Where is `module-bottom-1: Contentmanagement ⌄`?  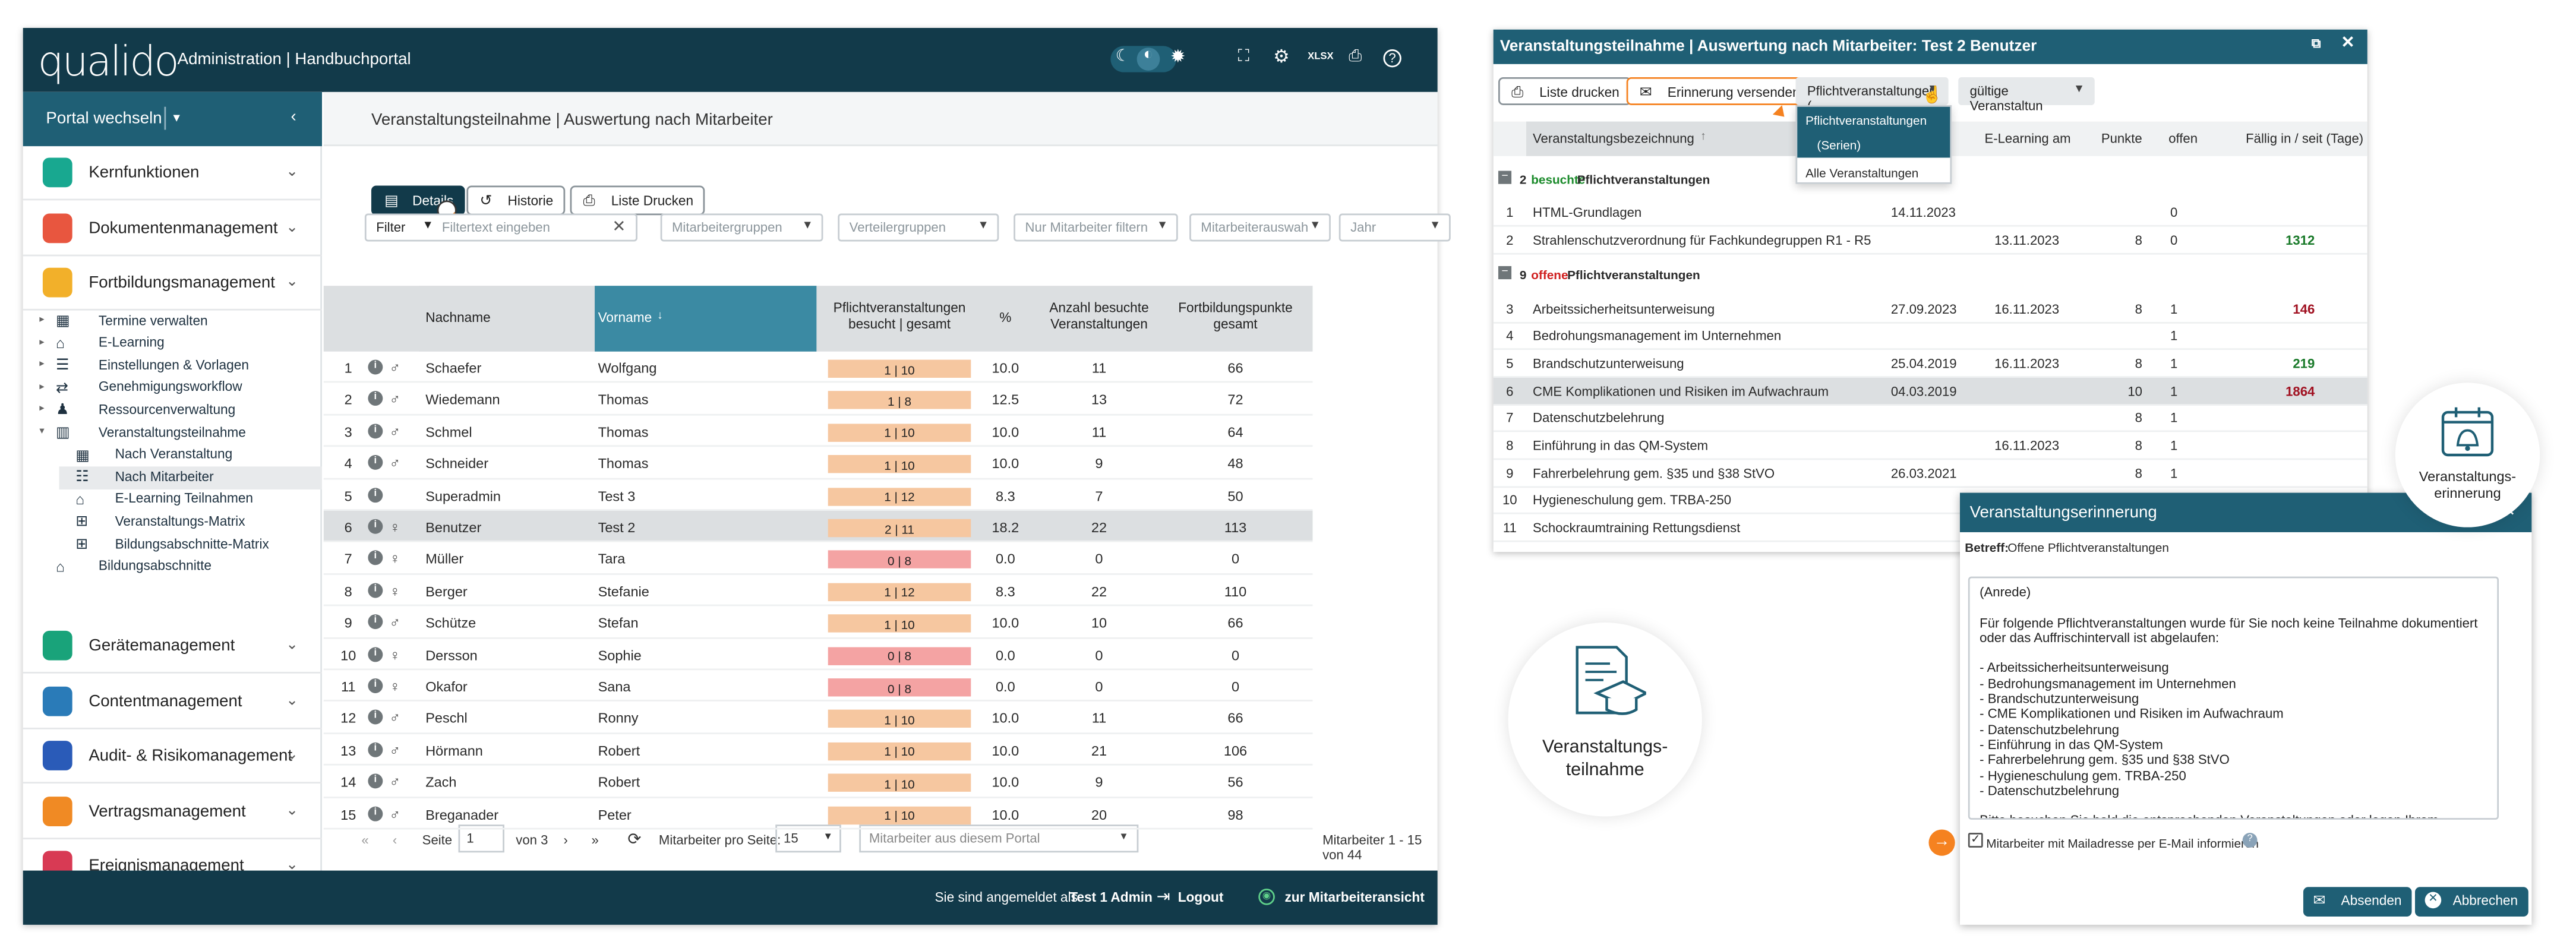
module-bottom-1: Contentmanagement ⌄ is located at coordinates (172, 701).